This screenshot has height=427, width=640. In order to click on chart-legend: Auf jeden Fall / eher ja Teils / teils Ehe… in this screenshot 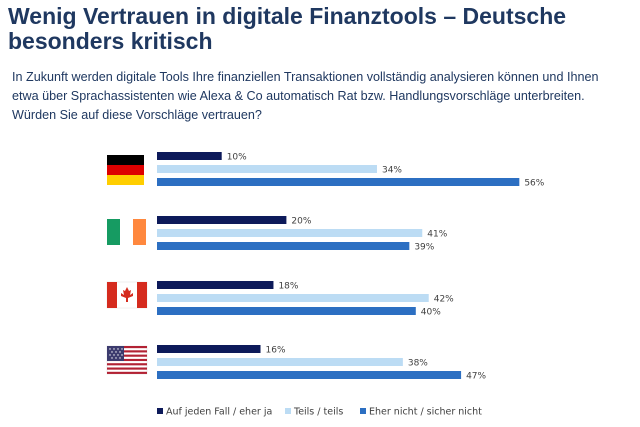, I will do `click(319, 412)`.